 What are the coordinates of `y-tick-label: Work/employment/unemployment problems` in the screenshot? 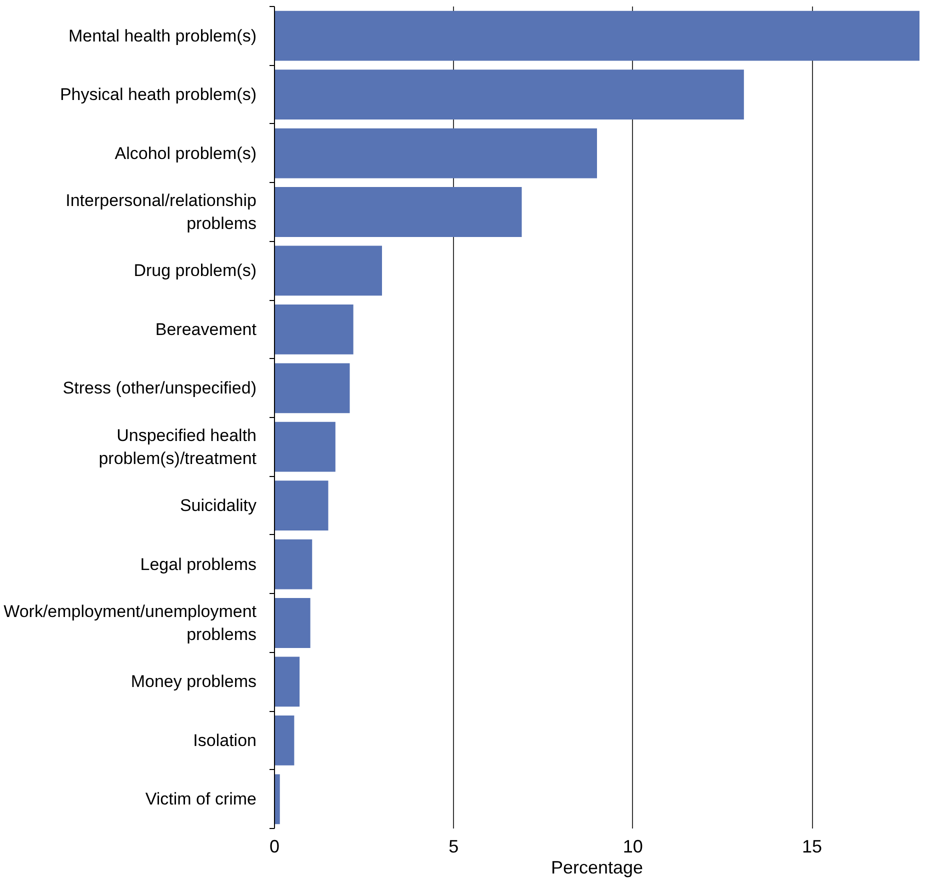 It's located at (130, 623).